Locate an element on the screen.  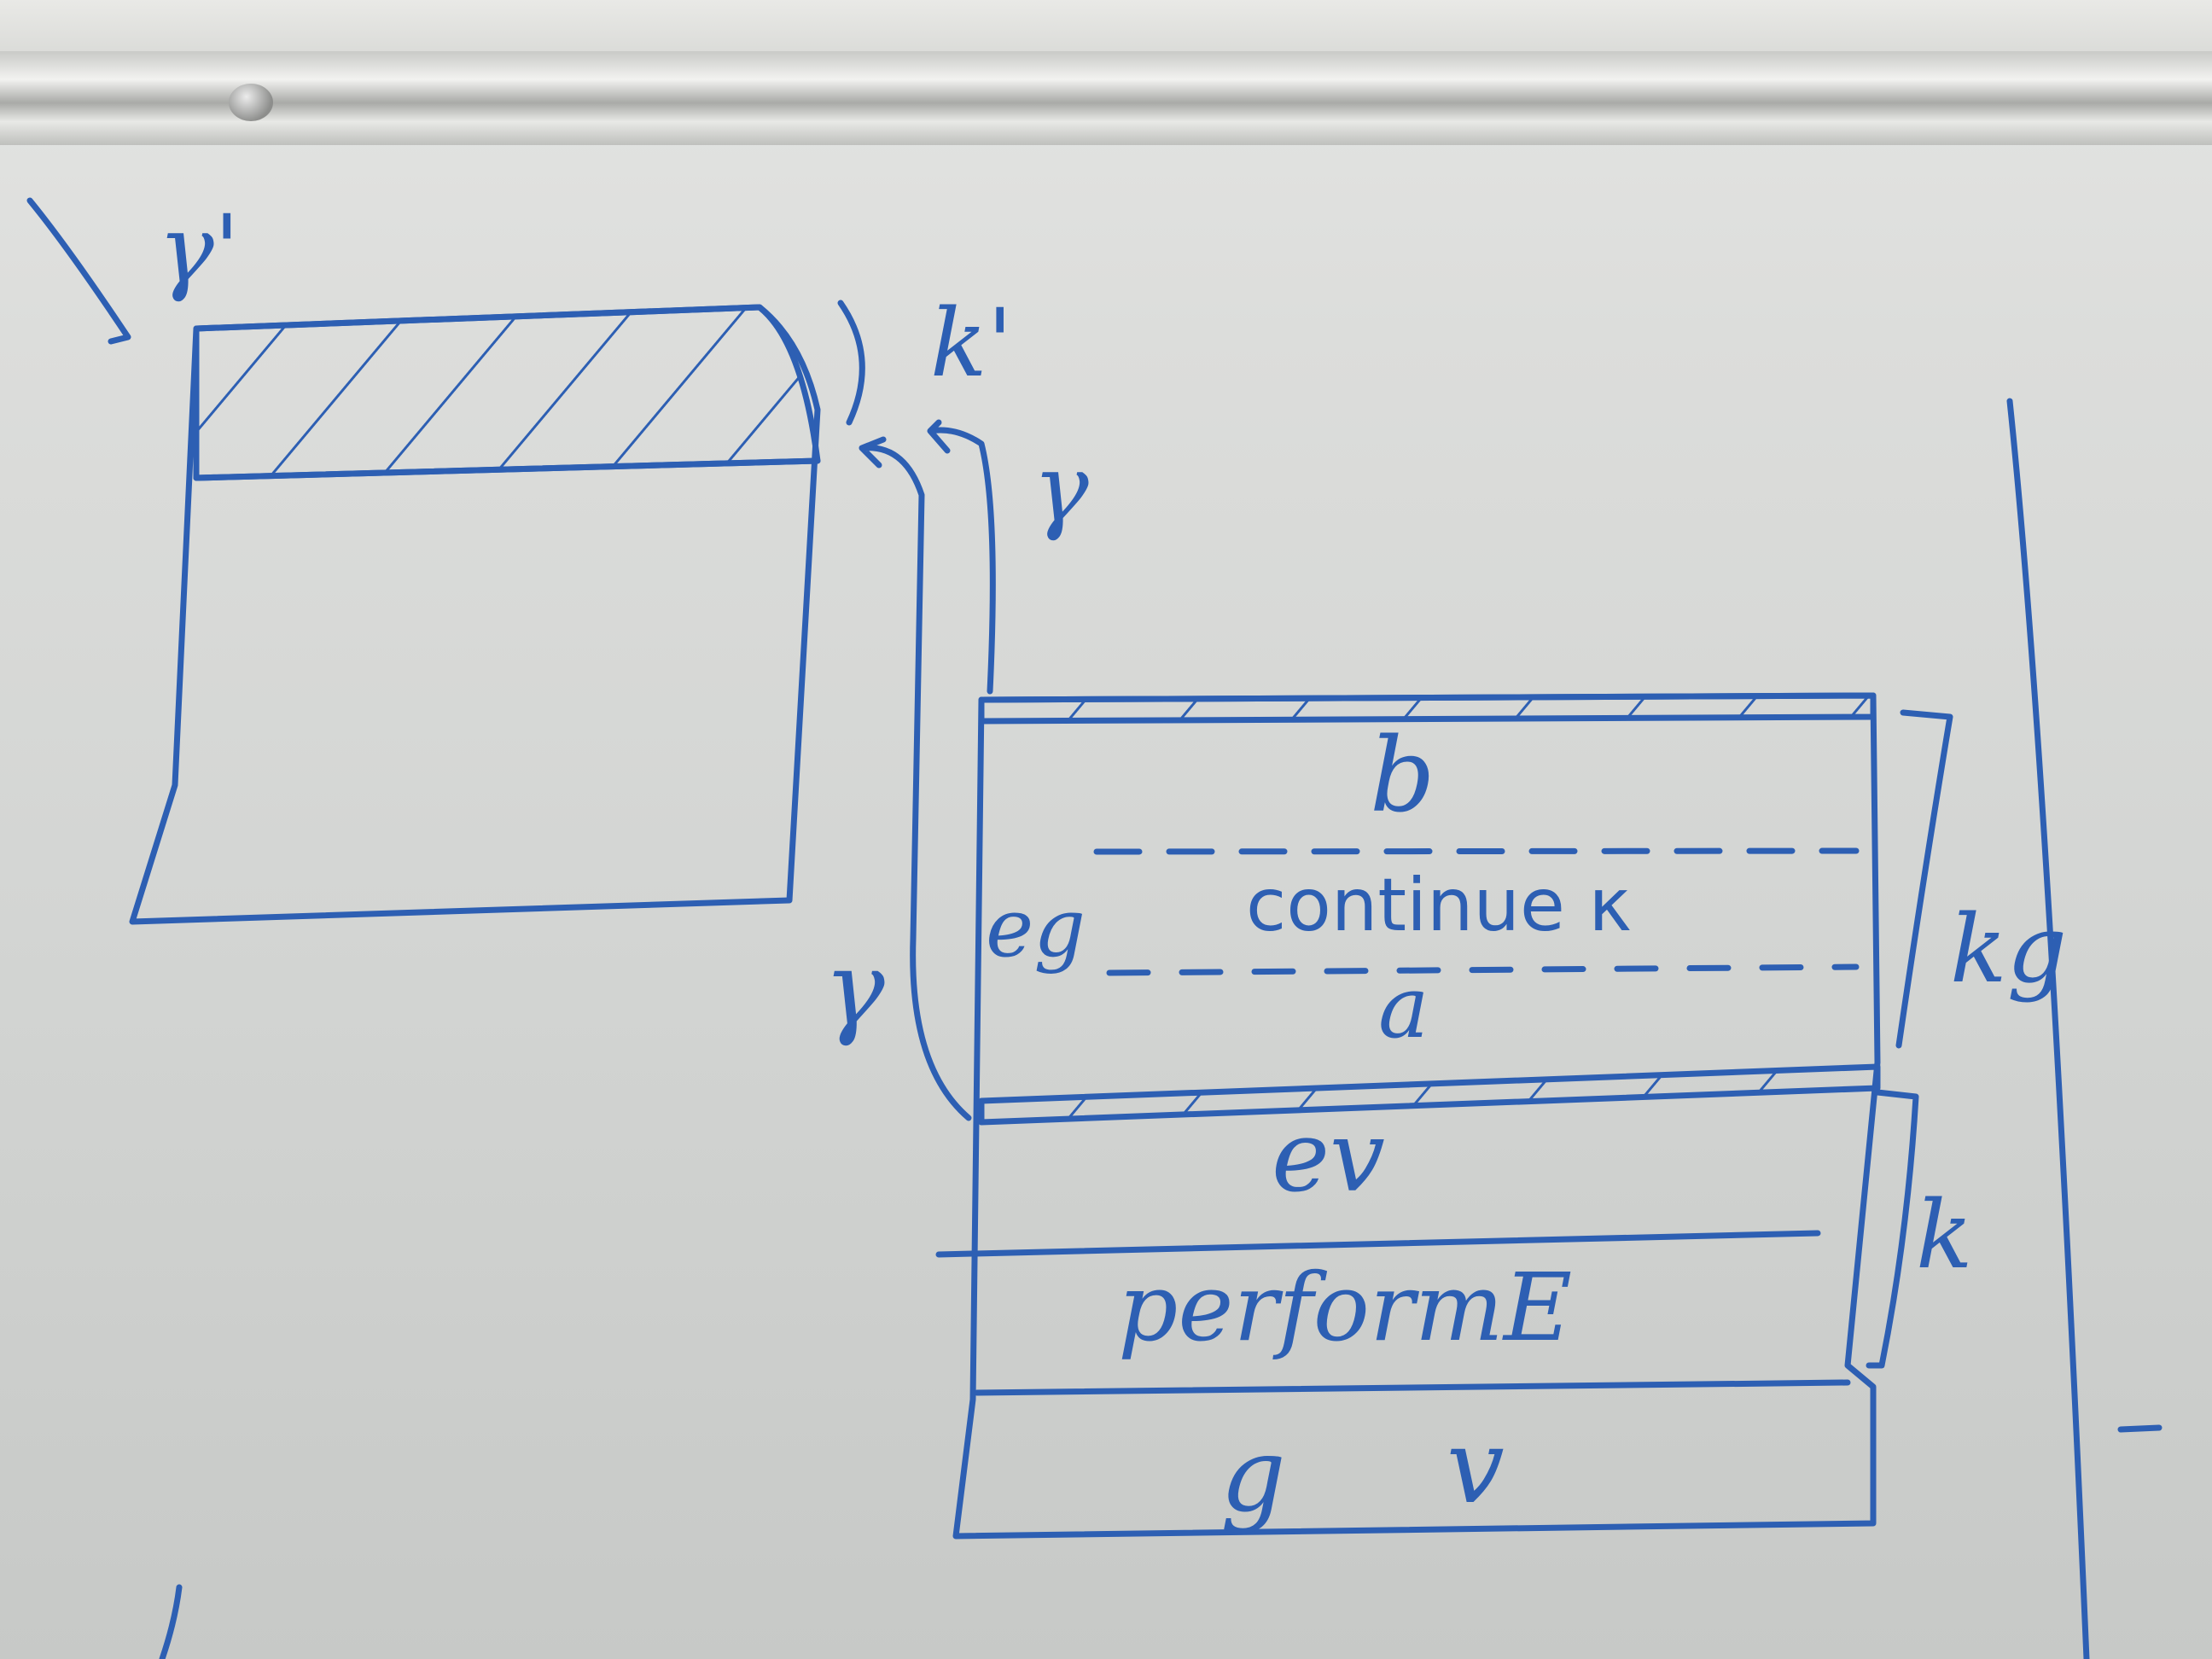
top-strip is located at coordinates (1427, 708).